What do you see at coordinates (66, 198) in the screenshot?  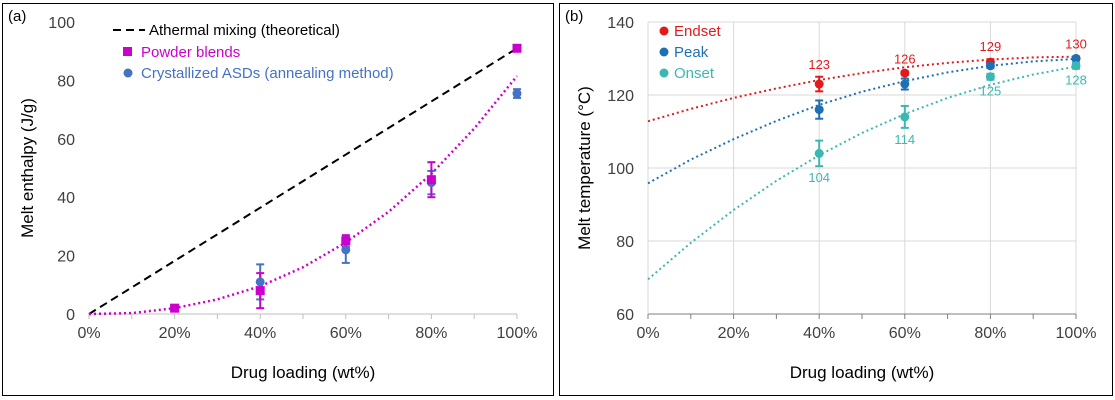 I see `y-tick-label: 40` at bounding box center [66, 198].